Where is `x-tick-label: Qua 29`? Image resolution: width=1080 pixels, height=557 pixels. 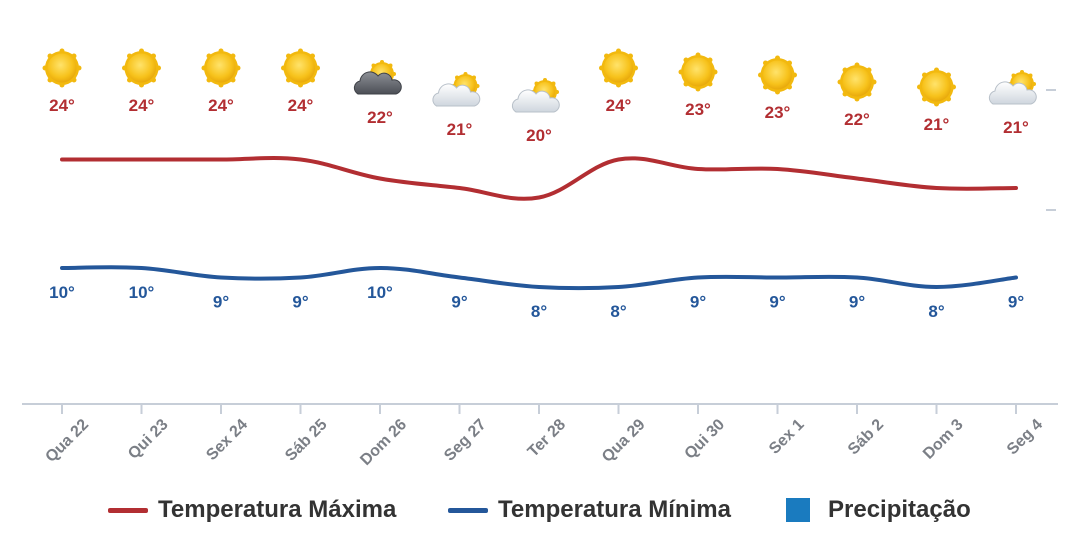
x-tick-label: Qua 29 is located at coordinates (624, 441).